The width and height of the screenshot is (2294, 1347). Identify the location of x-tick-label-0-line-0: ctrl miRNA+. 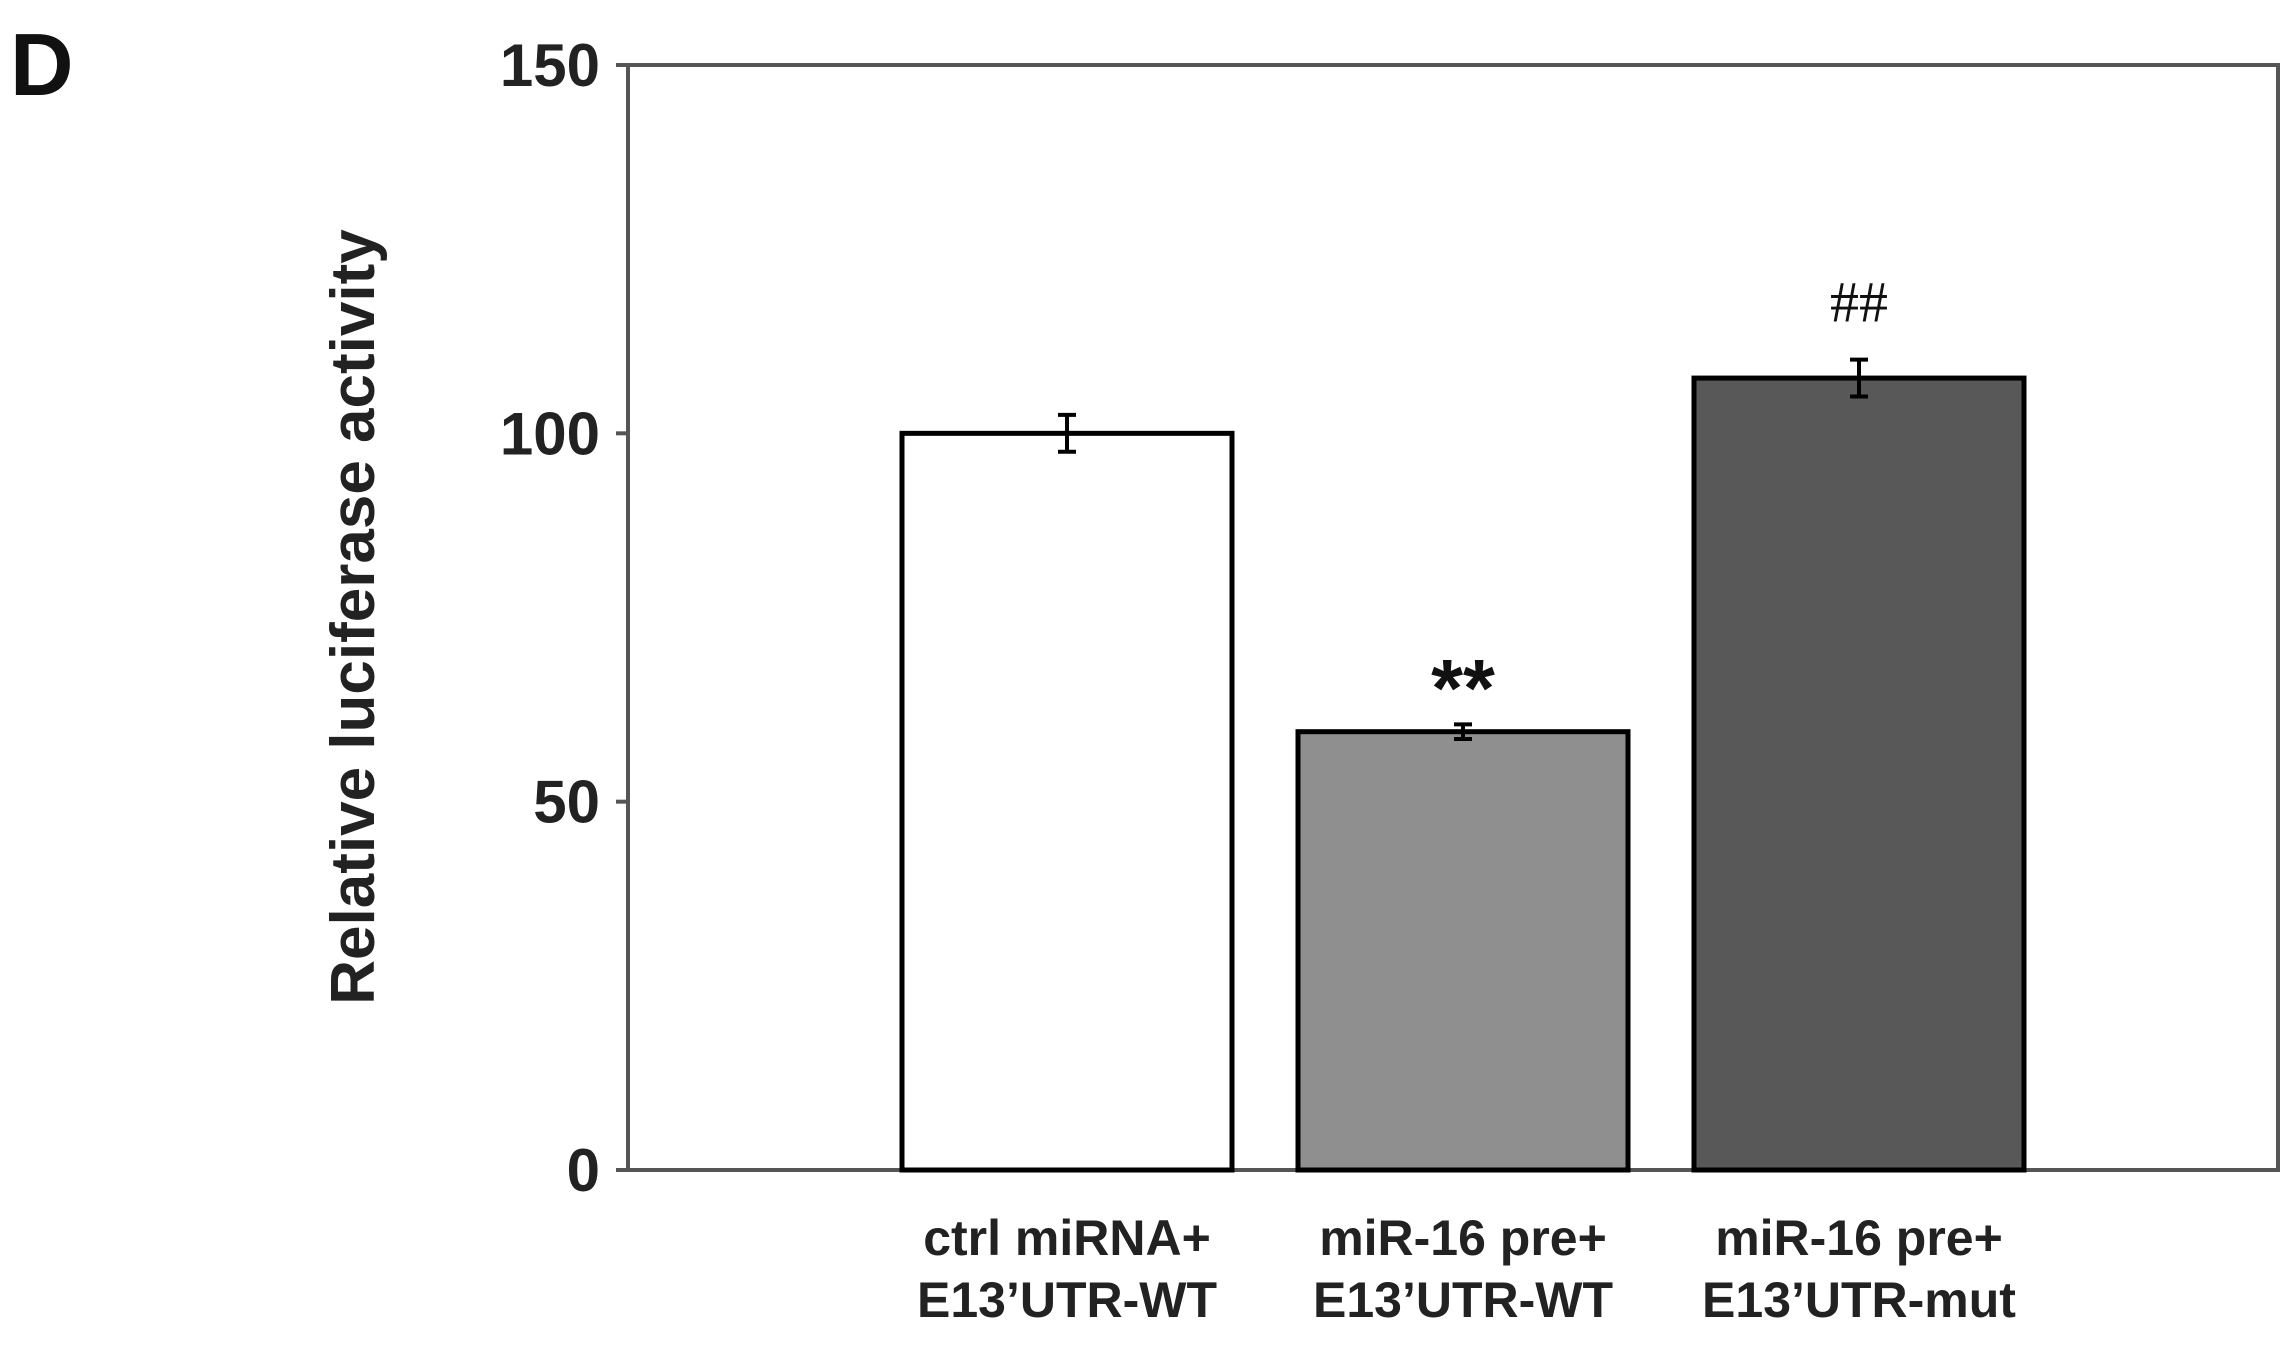
(1067, 1238).